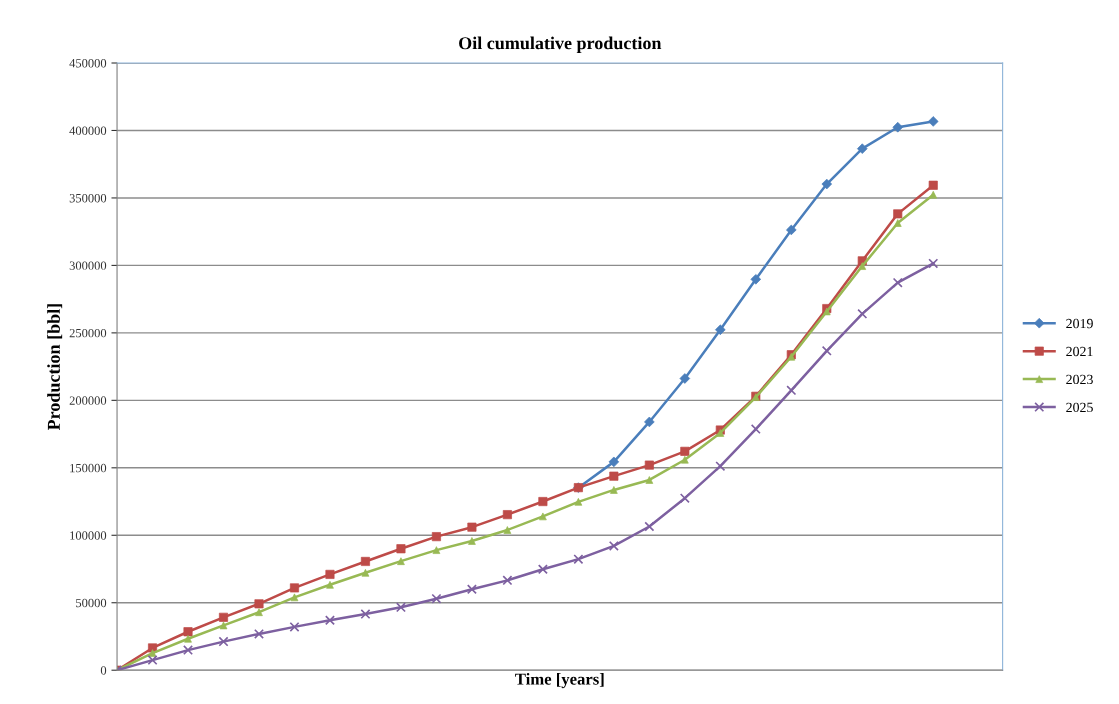 The image size is (1119, 704). What do you see at coordinates (88, 535) in the screenshot?
I see `y-tick-label: 100000` at bounding box center [88, 535].